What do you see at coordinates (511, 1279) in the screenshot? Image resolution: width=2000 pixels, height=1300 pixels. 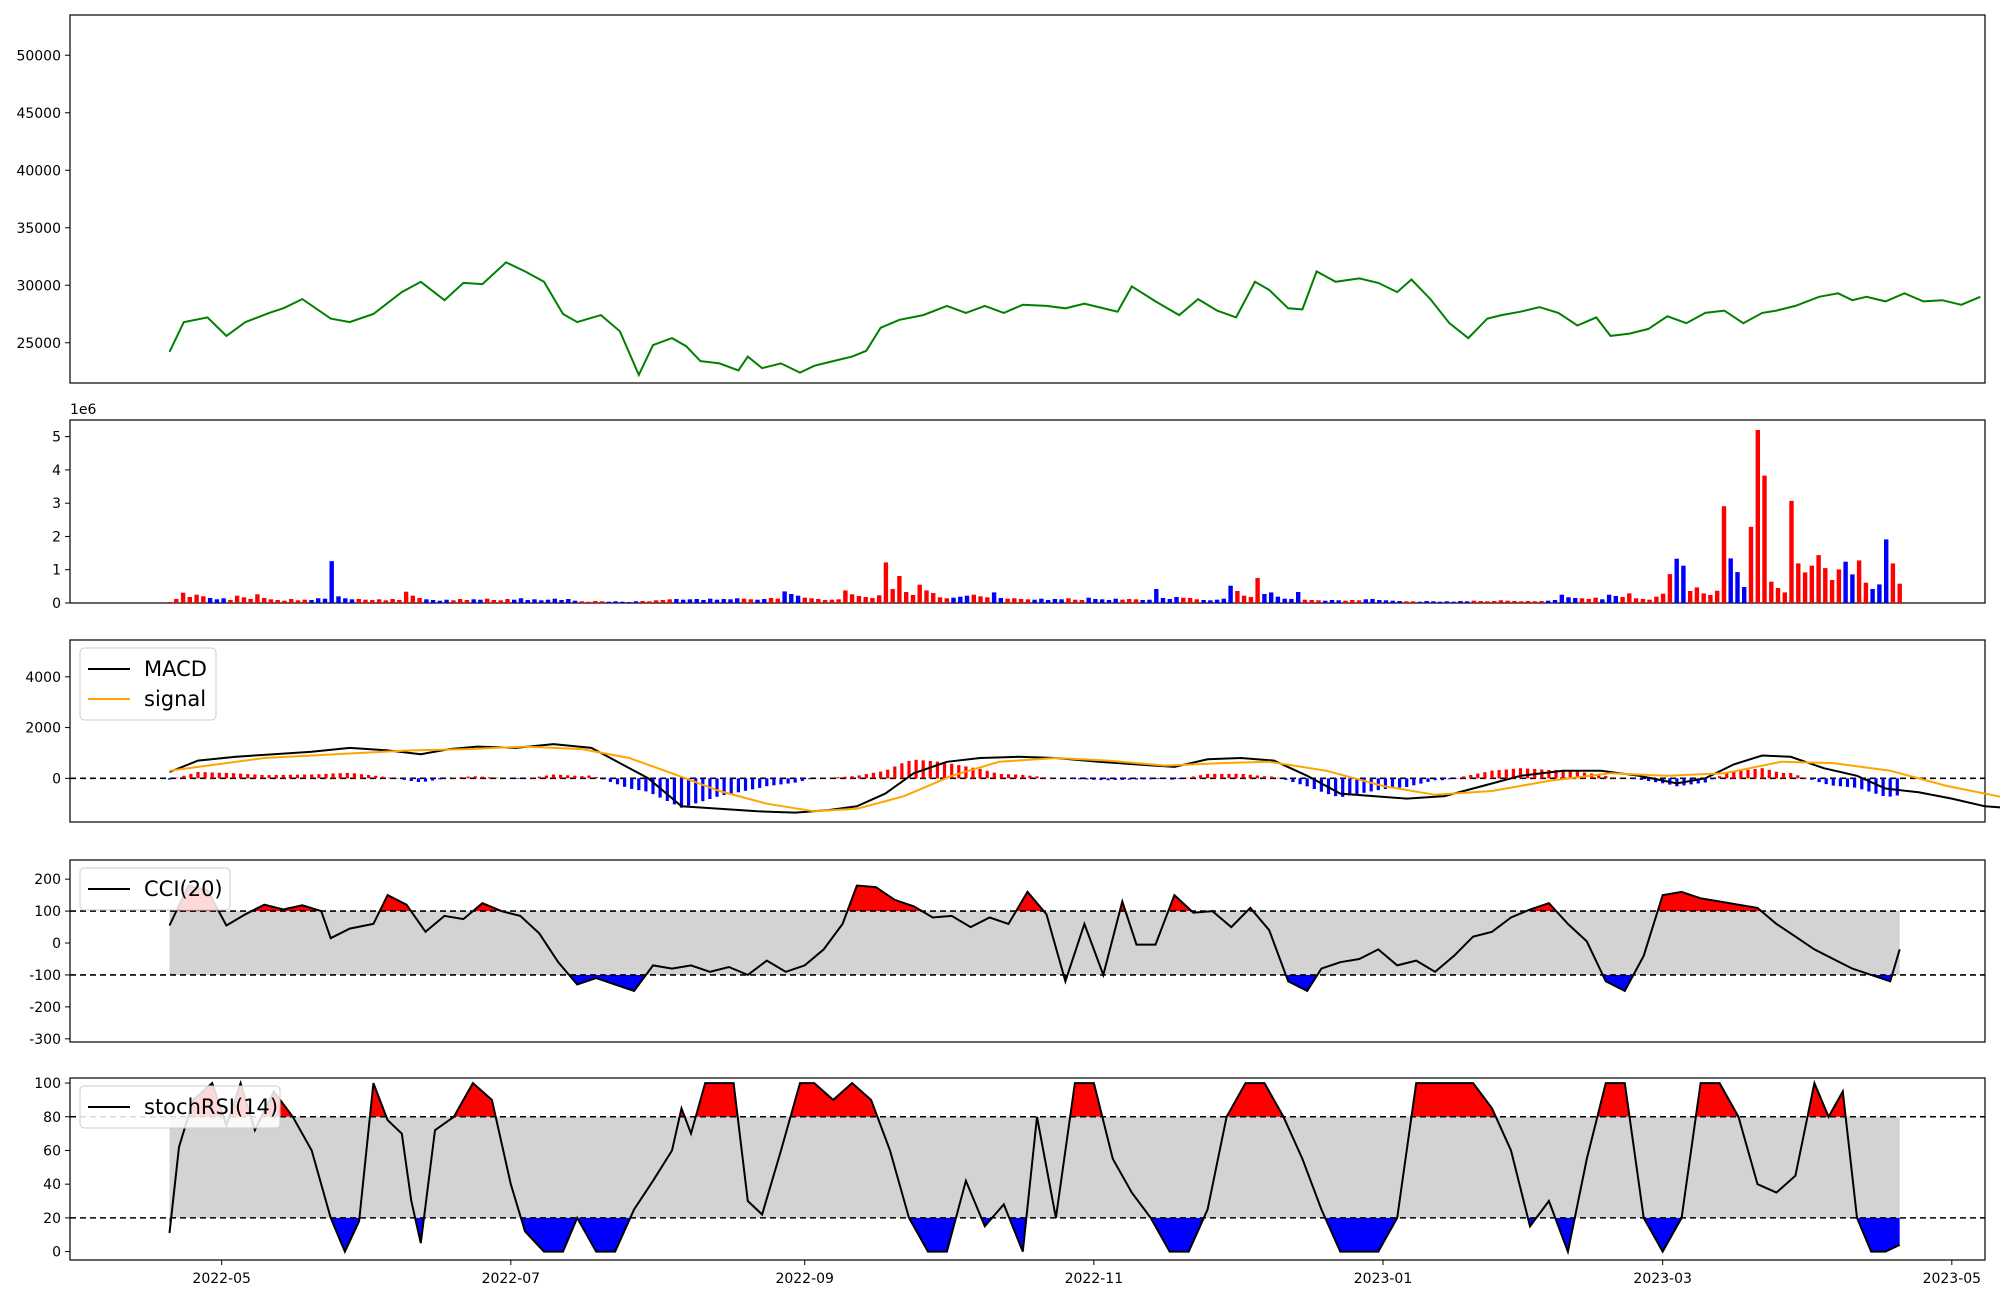 I see `x-tick-label: 2022-07` at bounding box center [511, 1279].